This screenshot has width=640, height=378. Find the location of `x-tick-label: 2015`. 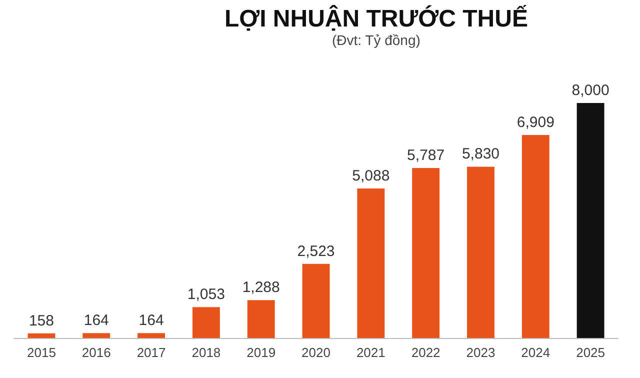

x-tick-label: 2015 is located at coordinates (41, 352).